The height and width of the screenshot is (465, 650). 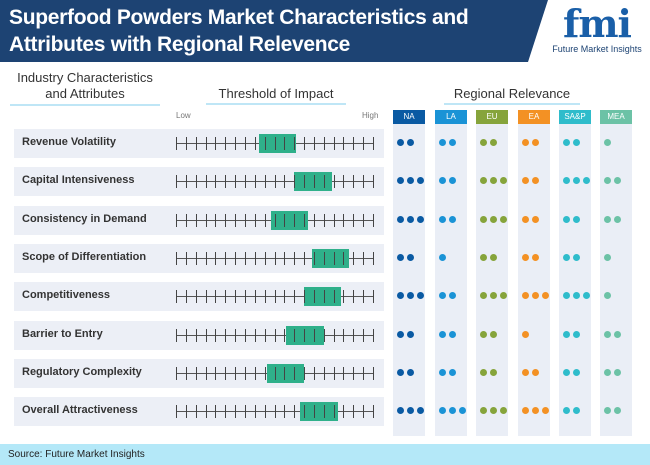 I want to click on characteristic-label: Overall Attractiveness, so click(x=80, y=410).